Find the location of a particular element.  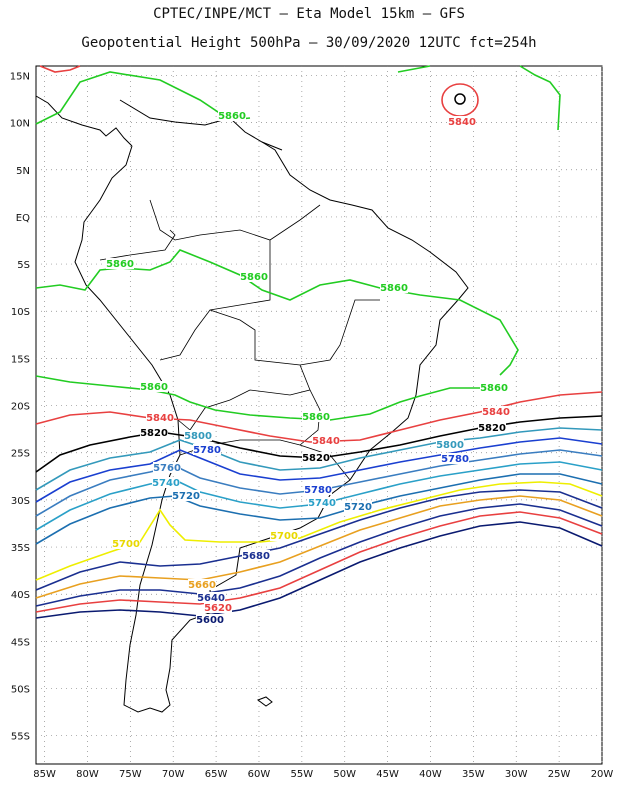

high-center-marker is located at coordinates (460, 99).